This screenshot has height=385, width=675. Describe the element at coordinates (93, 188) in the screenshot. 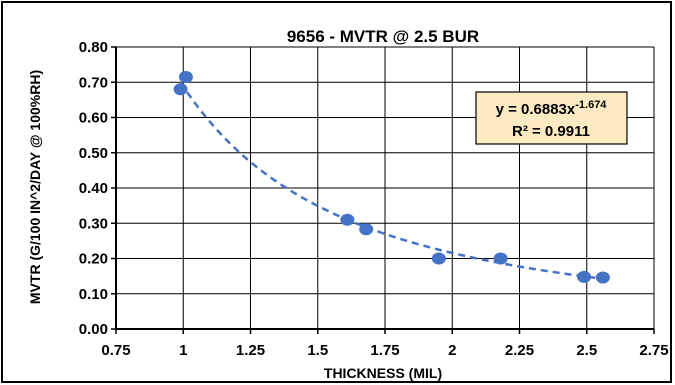

I see `y-tick-label: 0.40` at that location.